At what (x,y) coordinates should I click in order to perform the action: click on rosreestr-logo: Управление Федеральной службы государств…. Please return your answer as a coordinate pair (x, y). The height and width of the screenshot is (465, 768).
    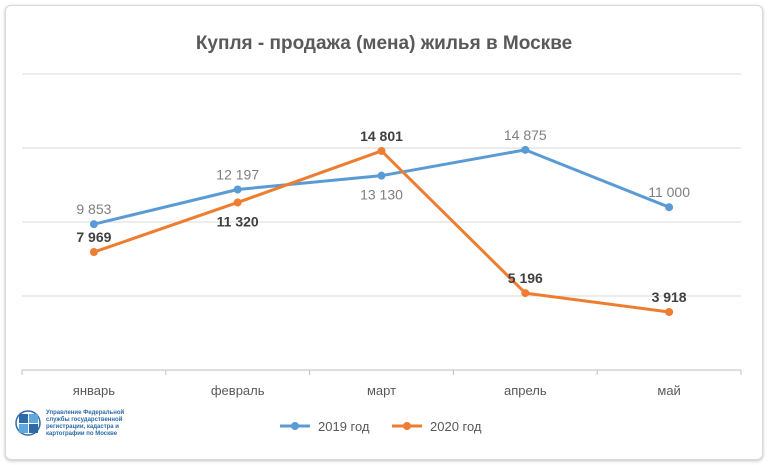
    Looking at the image, I should click on (70, 423).